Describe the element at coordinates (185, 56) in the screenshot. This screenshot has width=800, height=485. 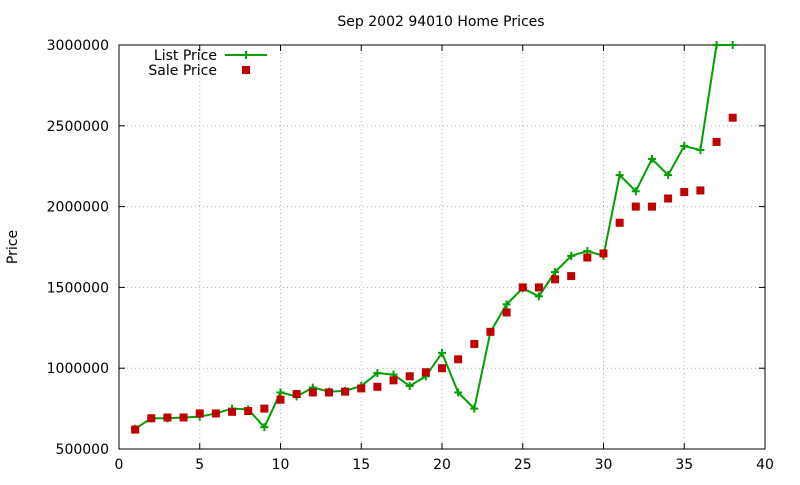
I see `legend-label: List Price` at that location.